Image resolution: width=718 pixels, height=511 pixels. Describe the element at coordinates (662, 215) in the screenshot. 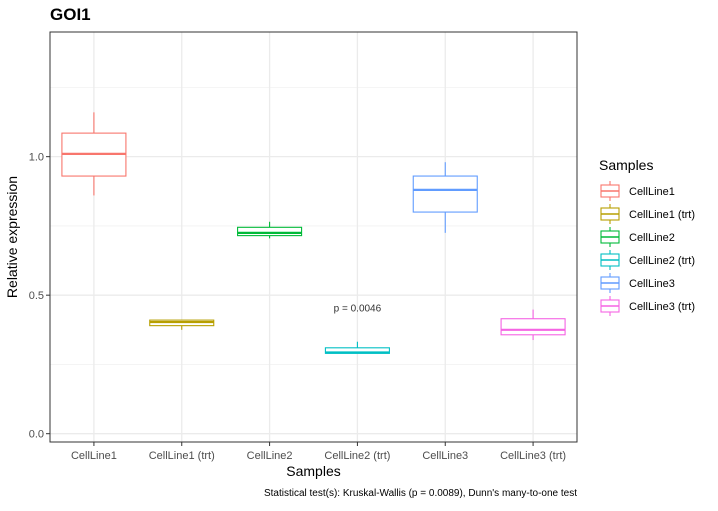

I see `legend-label: CellLine1 (trt)` at that location.